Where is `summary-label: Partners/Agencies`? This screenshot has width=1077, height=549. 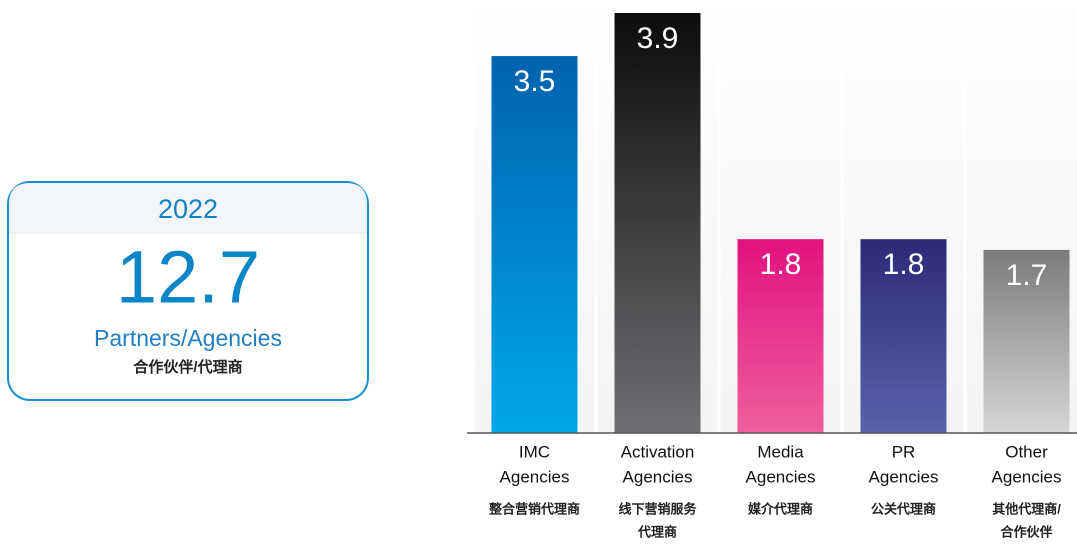 summary-label: Partners/Agencies is located at coordinates (188, 338).